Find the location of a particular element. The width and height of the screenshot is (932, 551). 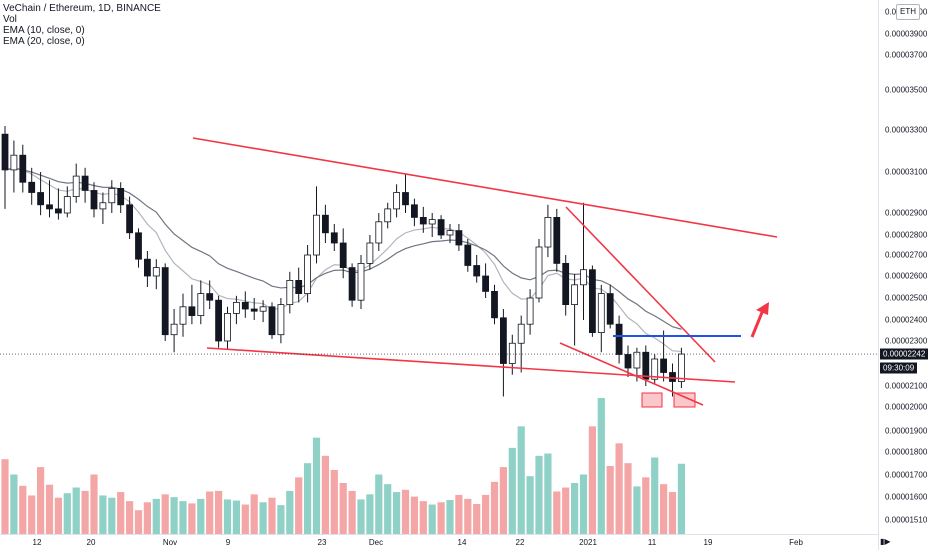

legend-ema20: EMA (20, close, 0) is located at coordinates (44, 41).